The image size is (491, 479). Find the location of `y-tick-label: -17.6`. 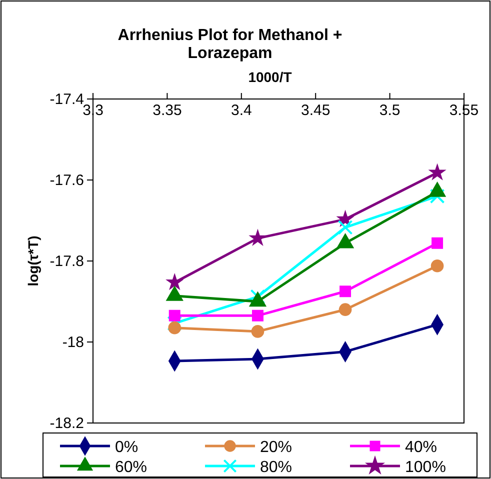

y-tick-label: -17.6 is located at coordinates (67, 180).